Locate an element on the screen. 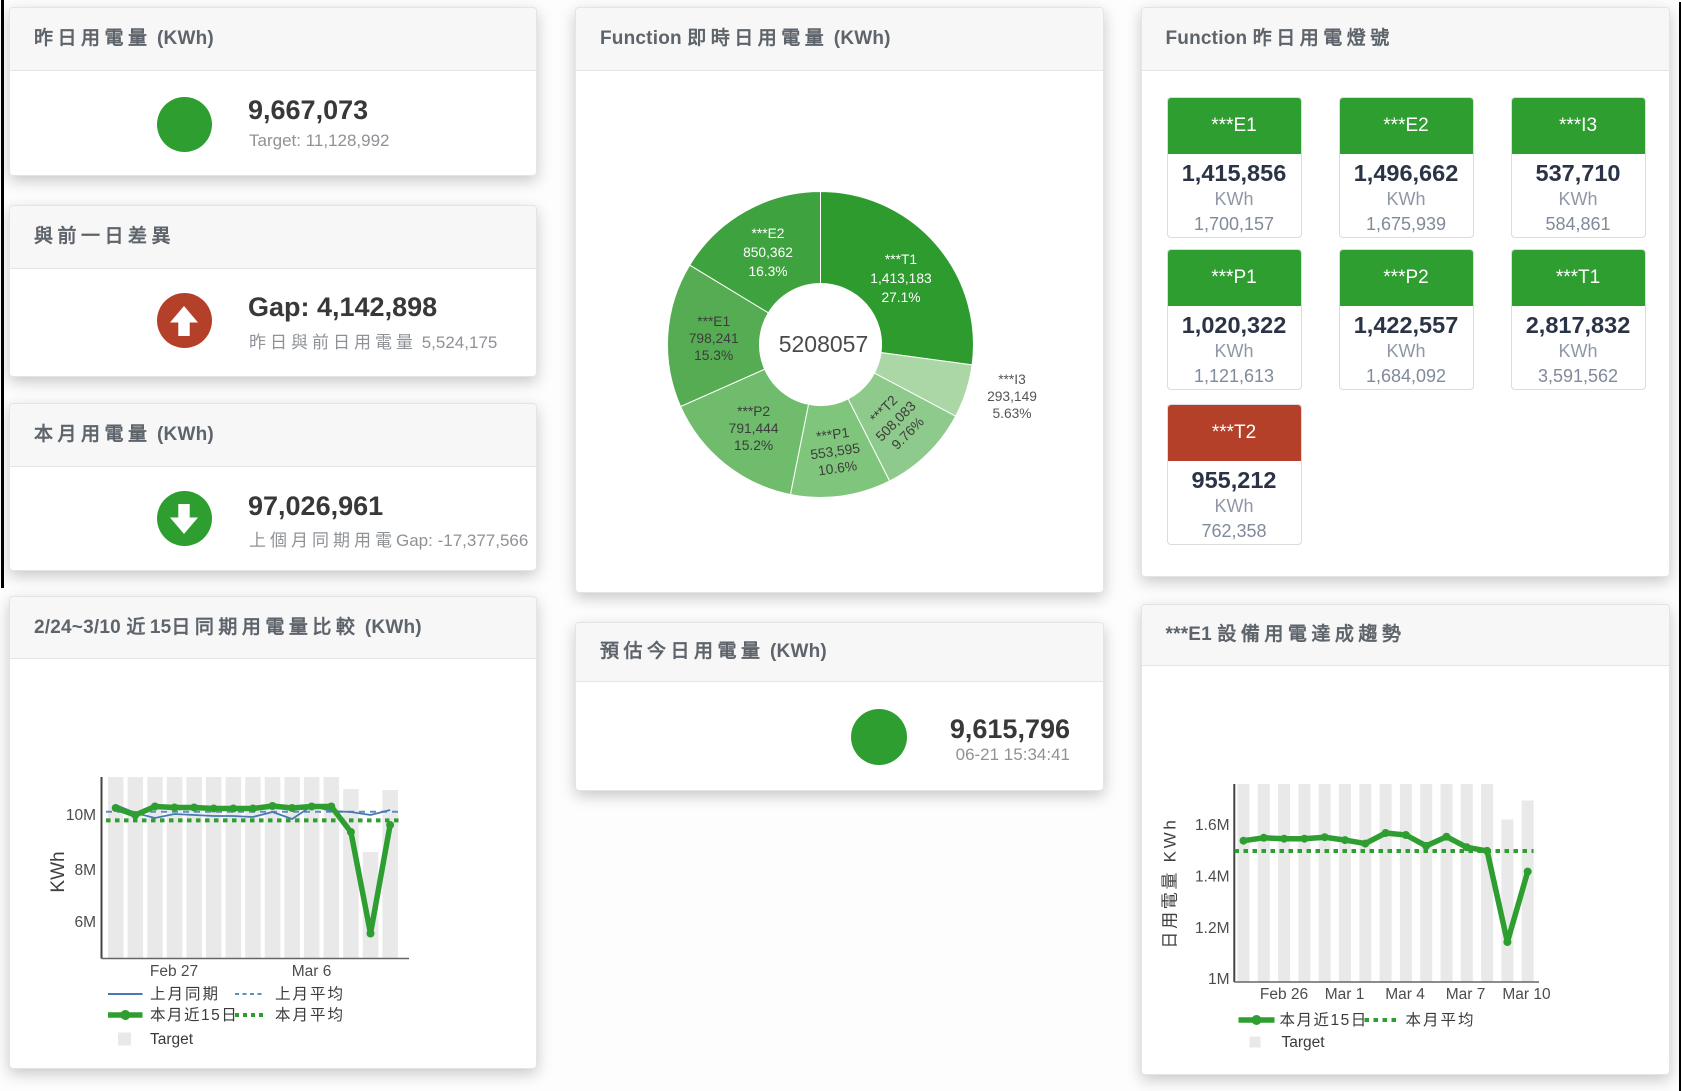 The width and height of the screenshot is (1681, 1091). svg-text: 553,595 is located at coordinates (835, 452).